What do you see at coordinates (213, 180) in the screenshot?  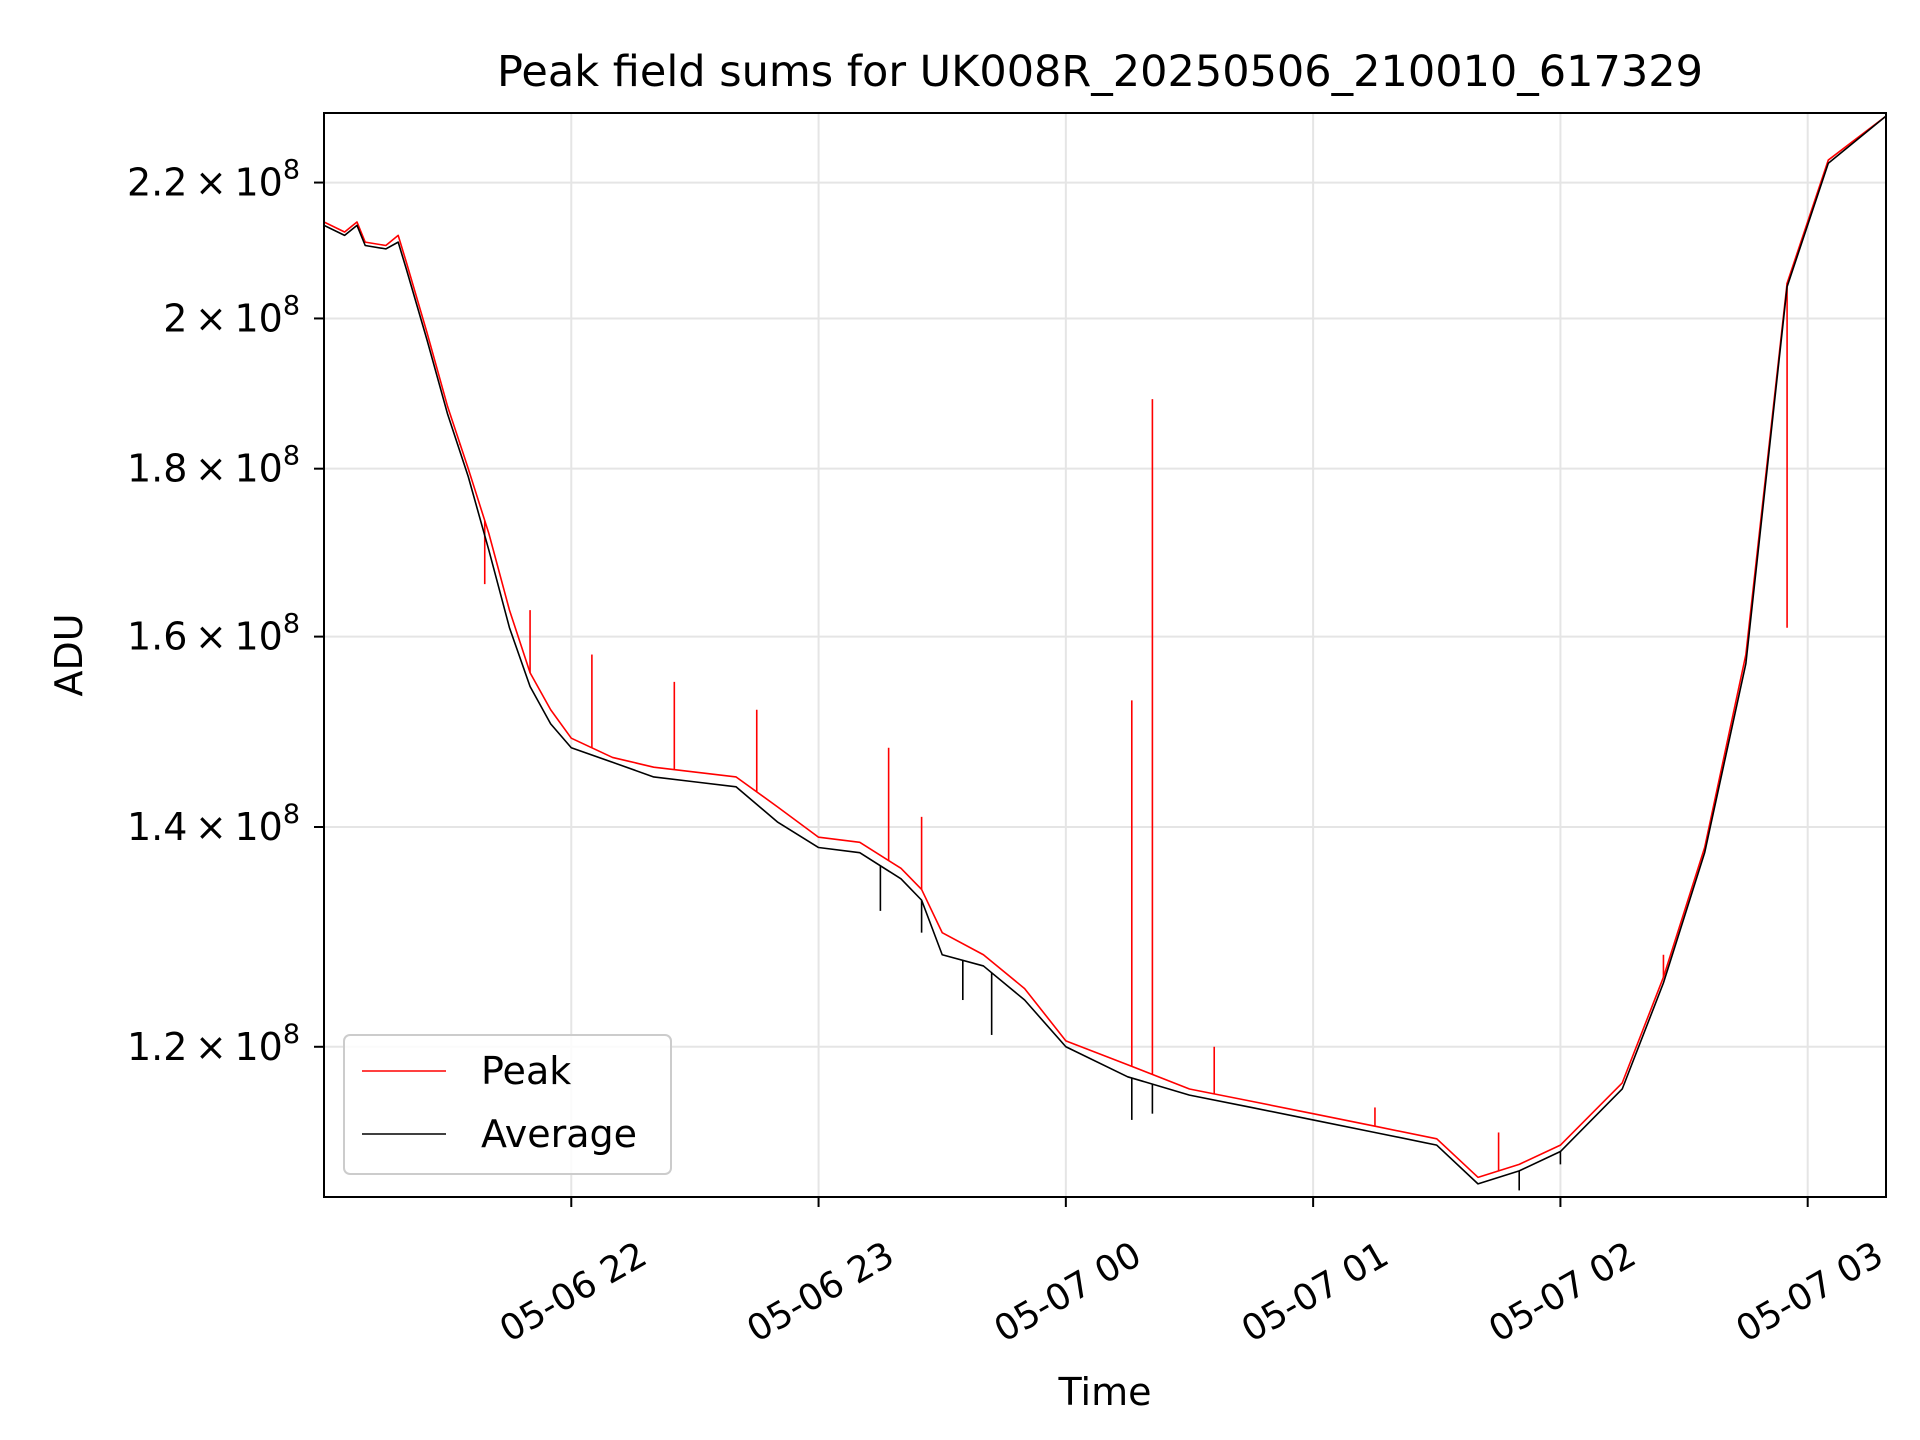 I see `y-tick-label: 2.2 × 108` at bounding box center [213, 180].